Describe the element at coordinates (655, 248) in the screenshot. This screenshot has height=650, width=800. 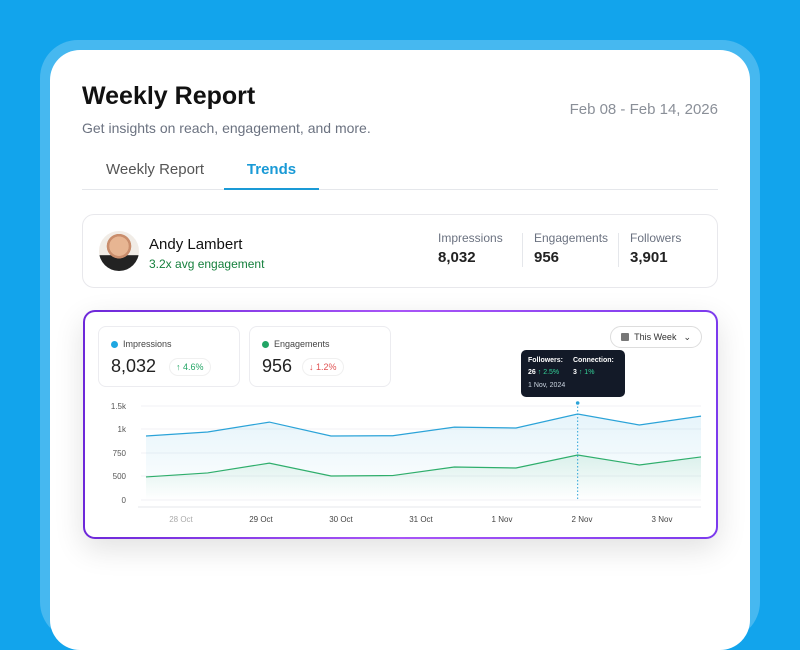
I see `stat-followers: Followers 3,901` at that location.